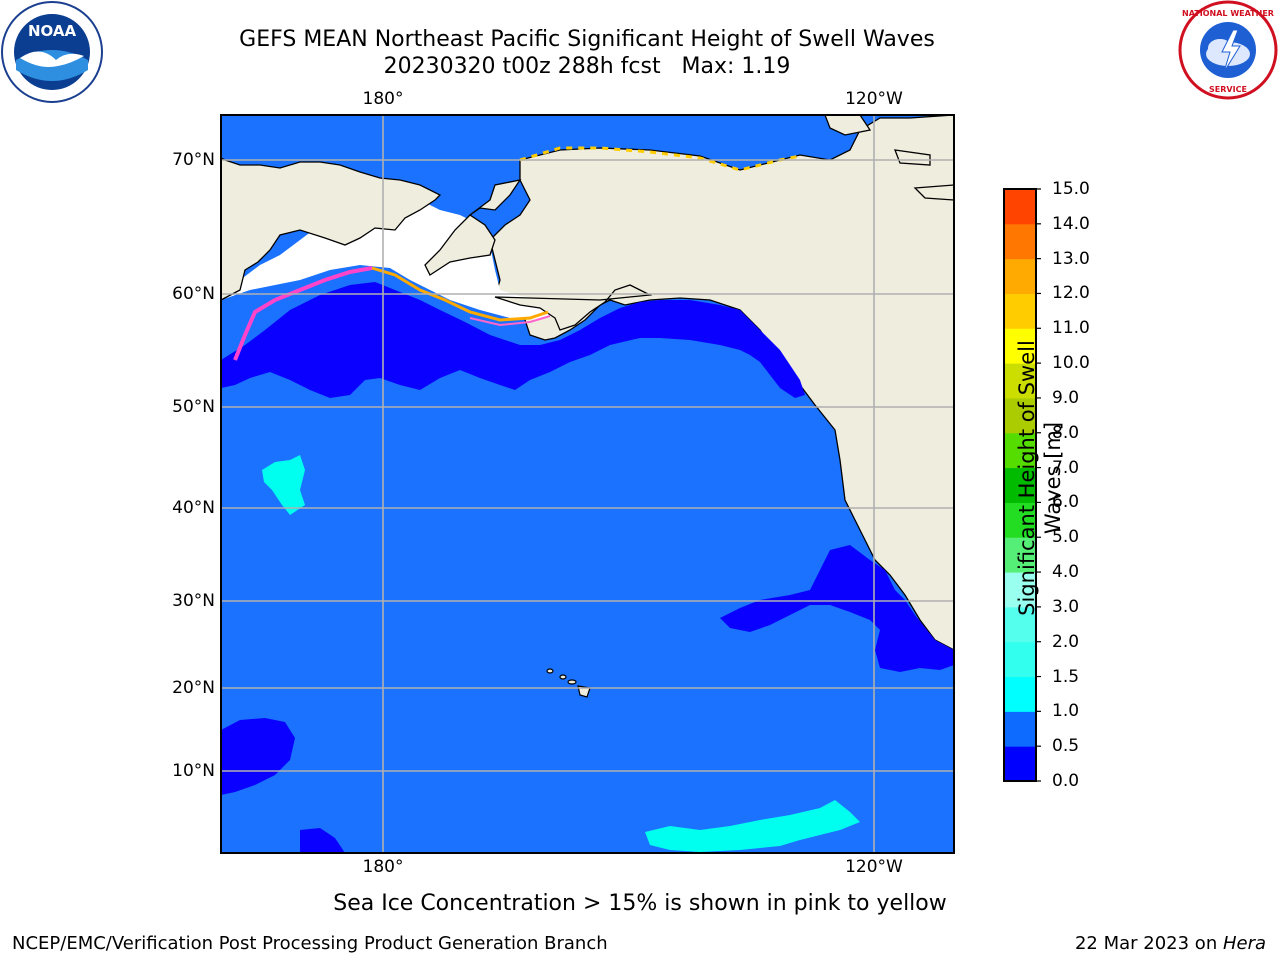 The height and width of the screenshot is (960, 1280). What do you see at coordinates (1066, 641) in the screenshot?
I see `colorbar-tick-label: 2.0` at bounding box center [1066, 641].